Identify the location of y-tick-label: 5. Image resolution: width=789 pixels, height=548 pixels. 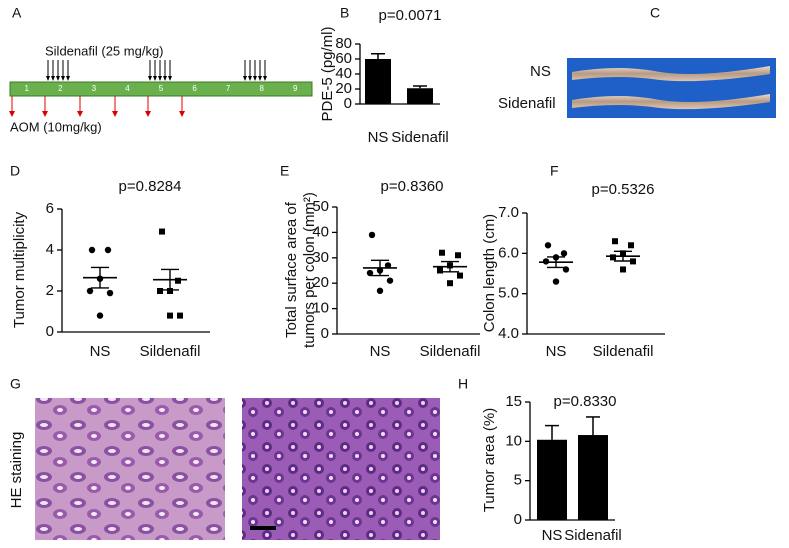
(518, 480).